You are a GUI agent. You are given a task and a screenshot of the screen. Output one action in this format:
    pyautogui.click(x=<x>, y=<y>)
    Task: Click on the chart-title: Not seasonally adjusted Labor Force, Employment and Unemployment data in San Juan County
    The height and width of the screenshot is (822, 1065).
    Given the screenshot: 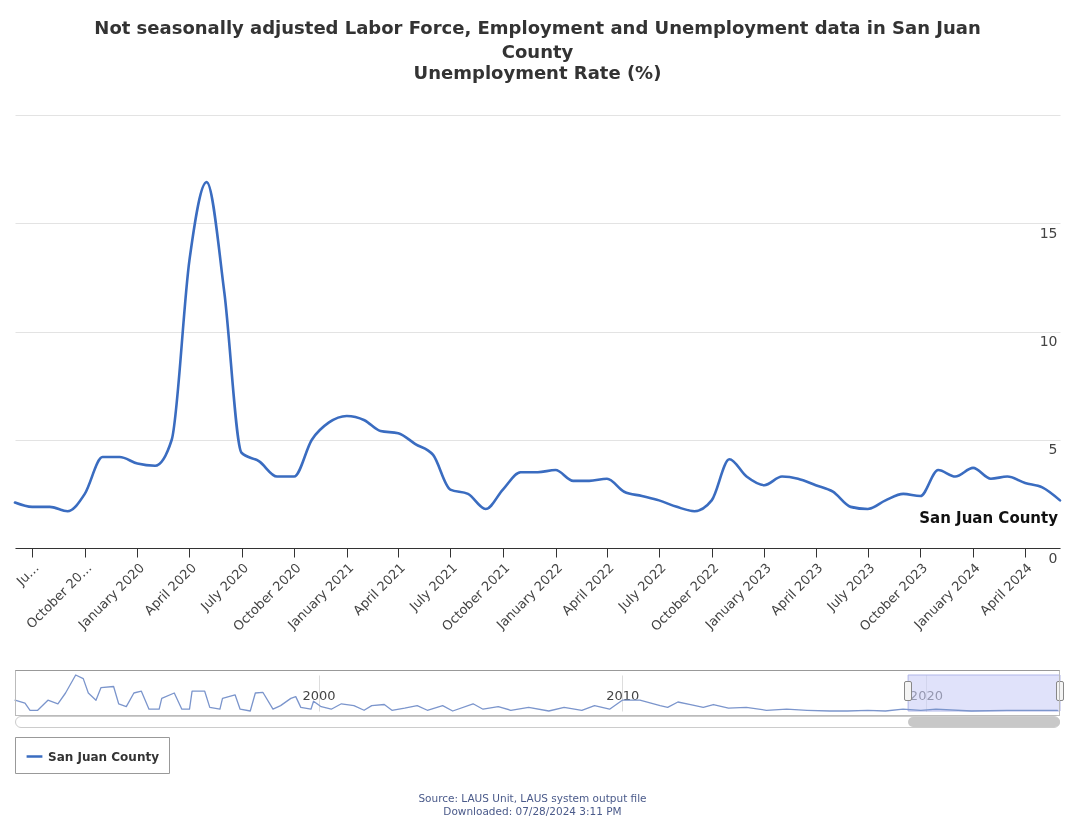 What is the action you would take?
    pyautogui.click(x=537, y=39)
    